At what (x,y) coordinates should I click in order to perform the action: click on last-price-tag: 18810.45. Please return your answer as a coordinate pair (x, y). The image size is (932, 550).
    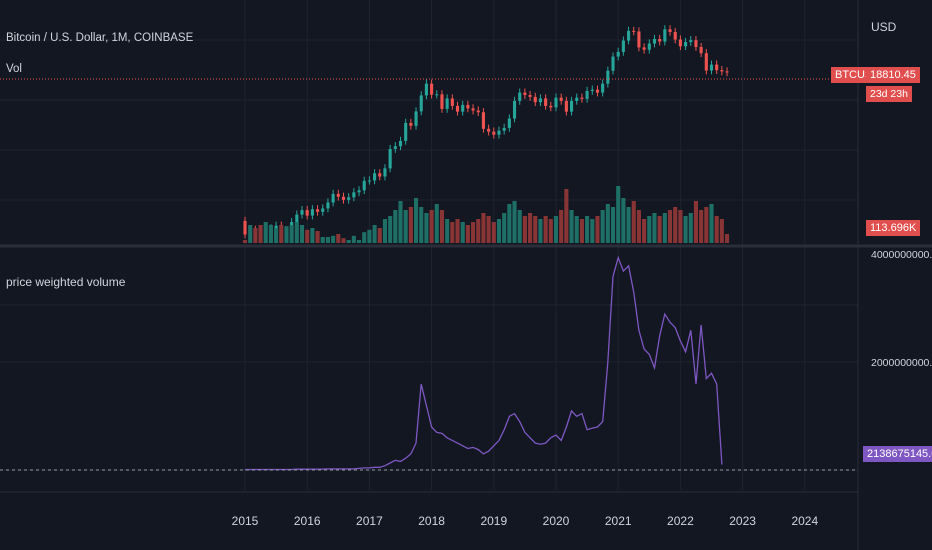
    Looking at the image, I should click on (893, 75).